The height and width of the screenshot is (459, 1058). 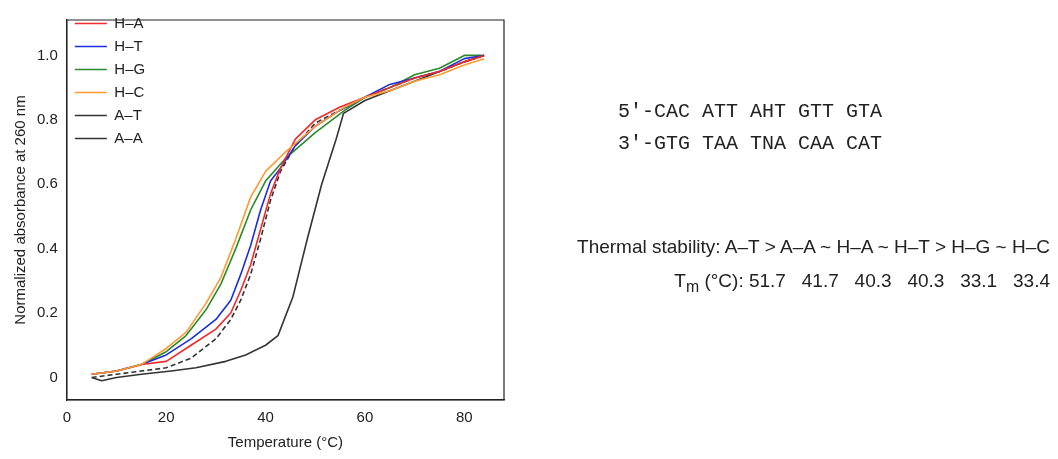 I want to click on legend-label: A–A, so click(x=128, y=137).